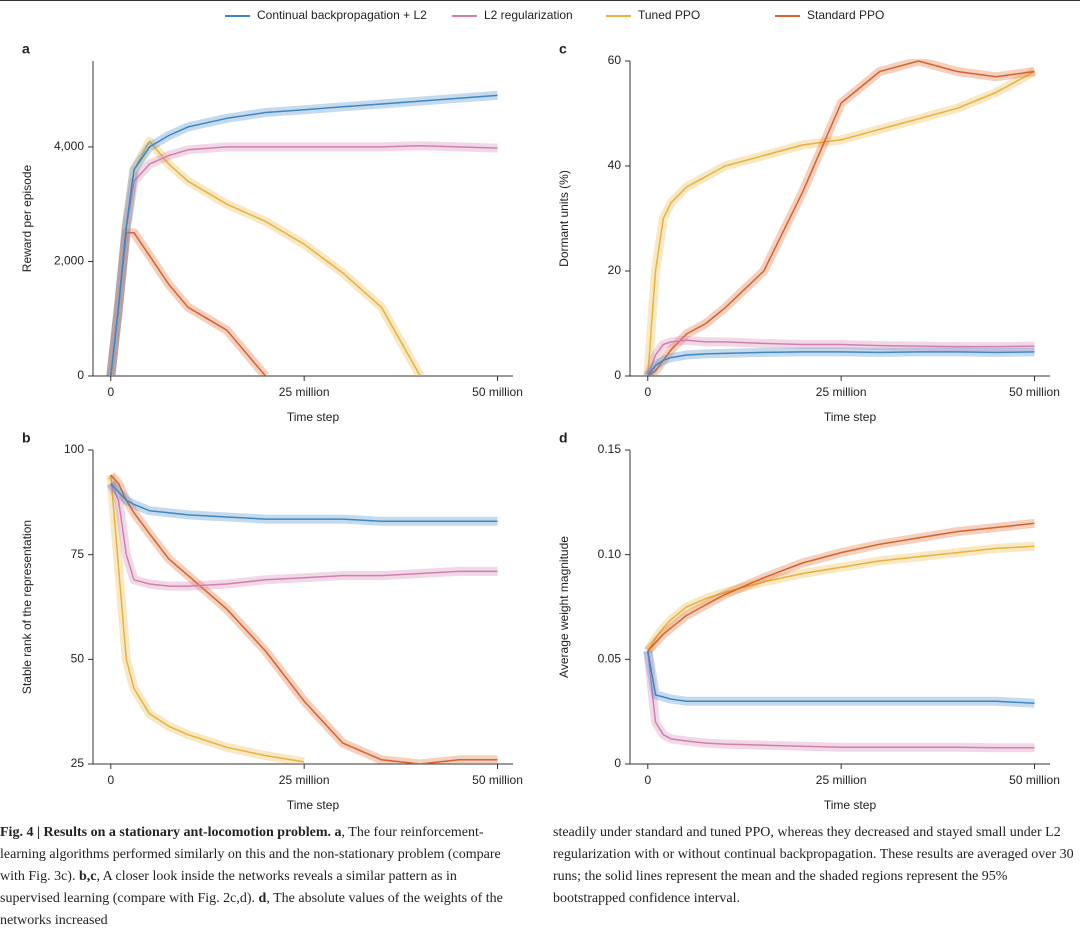 Image resolution: width=1080 pixels, height=942 pixels. What do you see at coordinates (669, 15) in the screenshot?
I see `legend-label: Tuned PPO` at bounding box center [669, 15].